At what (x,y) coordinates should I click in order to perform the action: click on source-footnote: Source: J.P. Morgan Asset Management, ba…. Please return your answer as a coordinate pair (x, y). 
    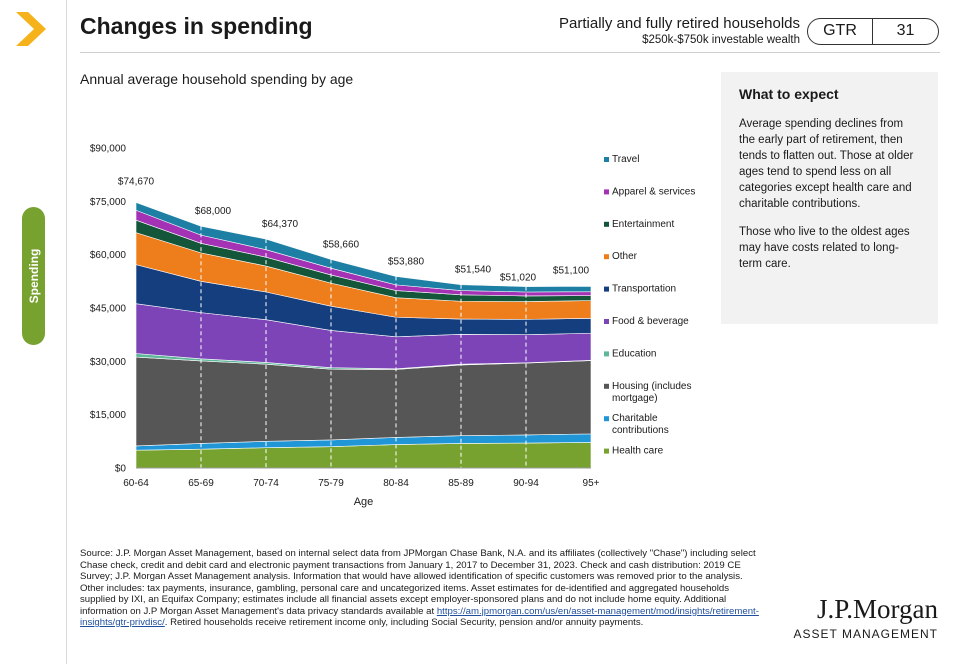
    Looking at the image, I should click on (420, 588).